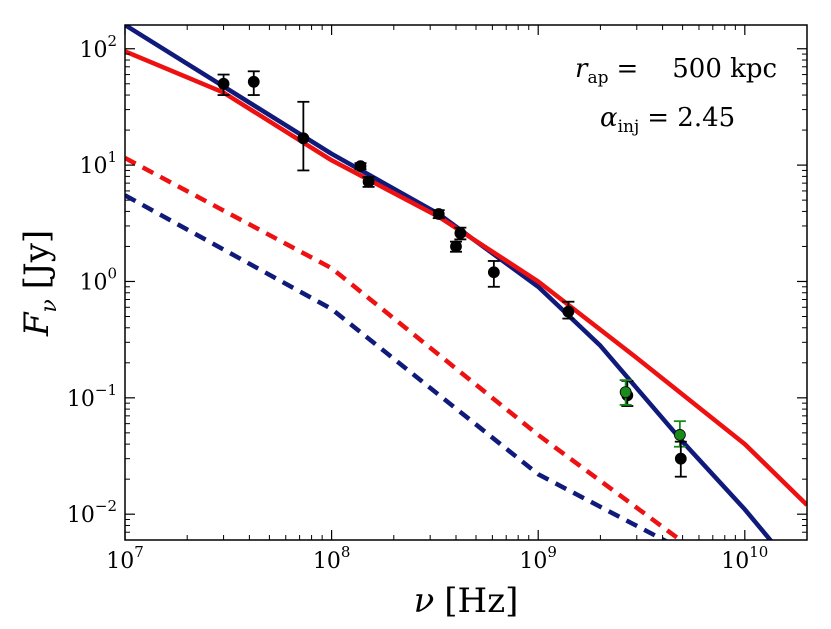  What do you see at coordinates (125, 558) in the screenshot?
I see `x-tick-label: 10⁷` at bounding box center [125, 558].